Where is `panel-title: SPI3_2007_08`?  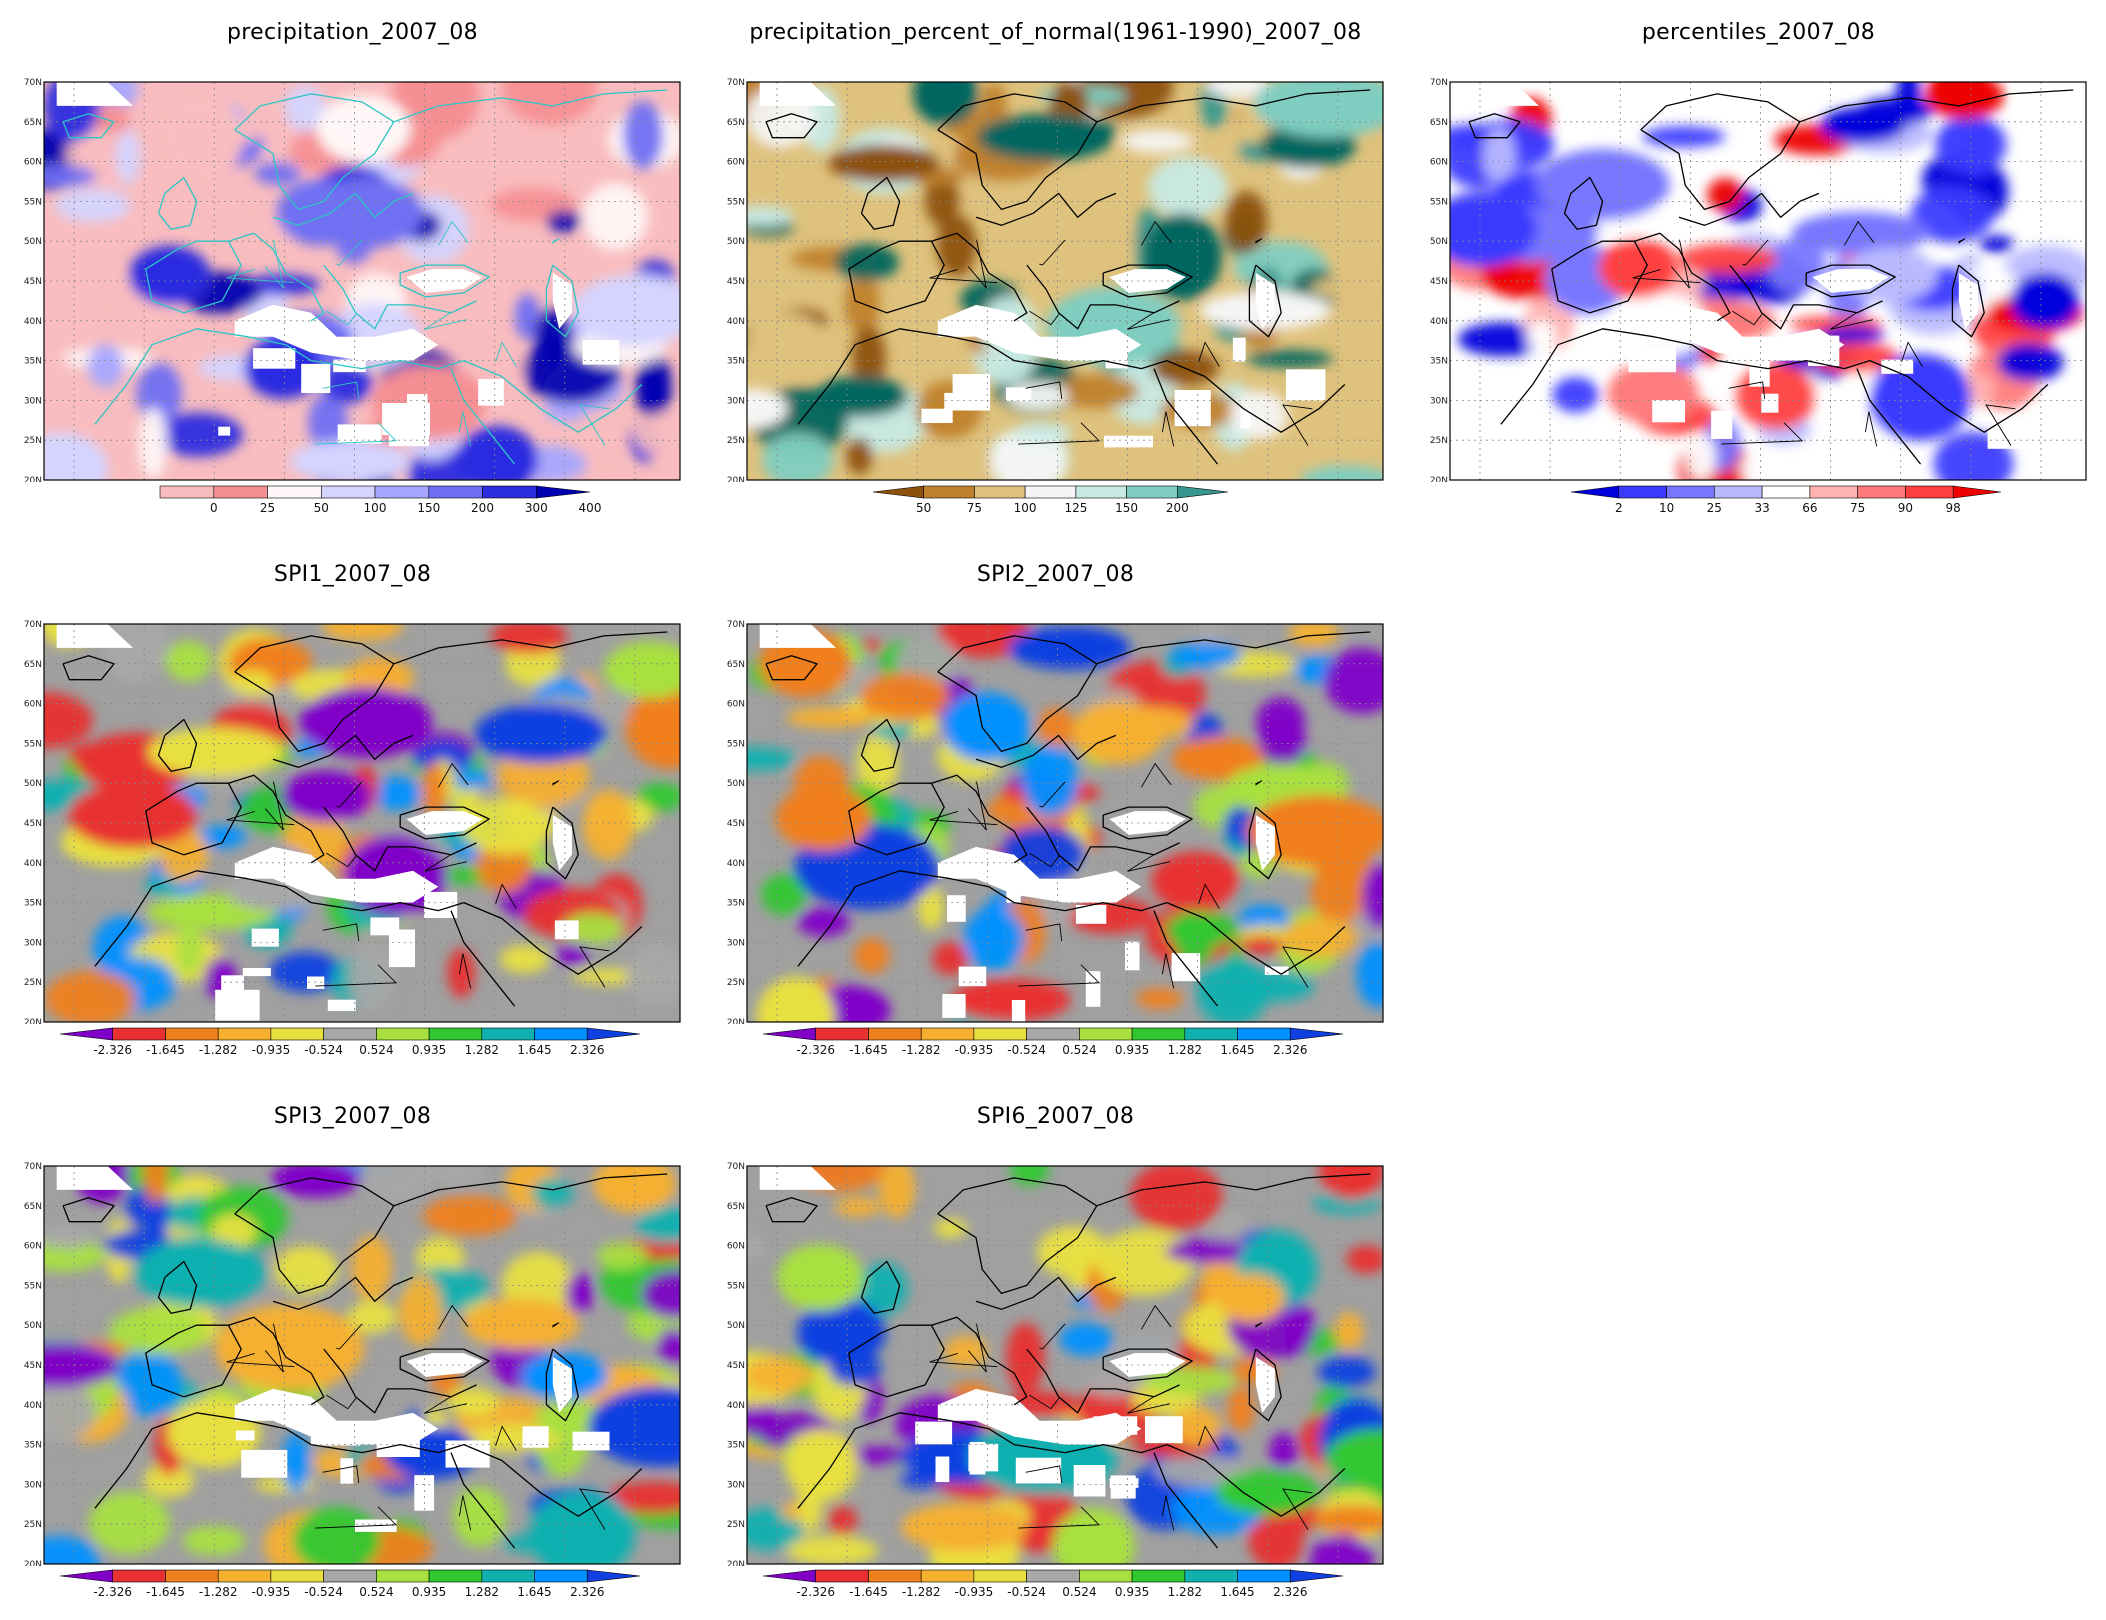 panel-title: SPI3_2007_08 is located at coordinates (352, 1116).